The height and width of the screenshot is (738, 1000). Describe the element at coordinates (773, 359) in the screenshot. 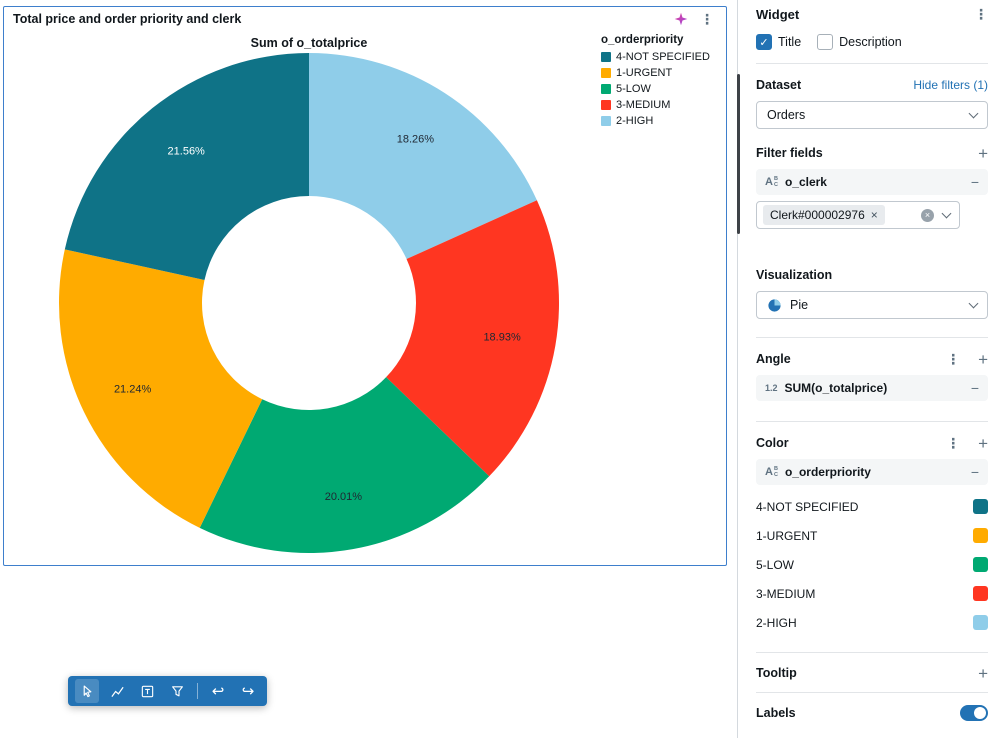

I see `angle-label: Angle` at that location.